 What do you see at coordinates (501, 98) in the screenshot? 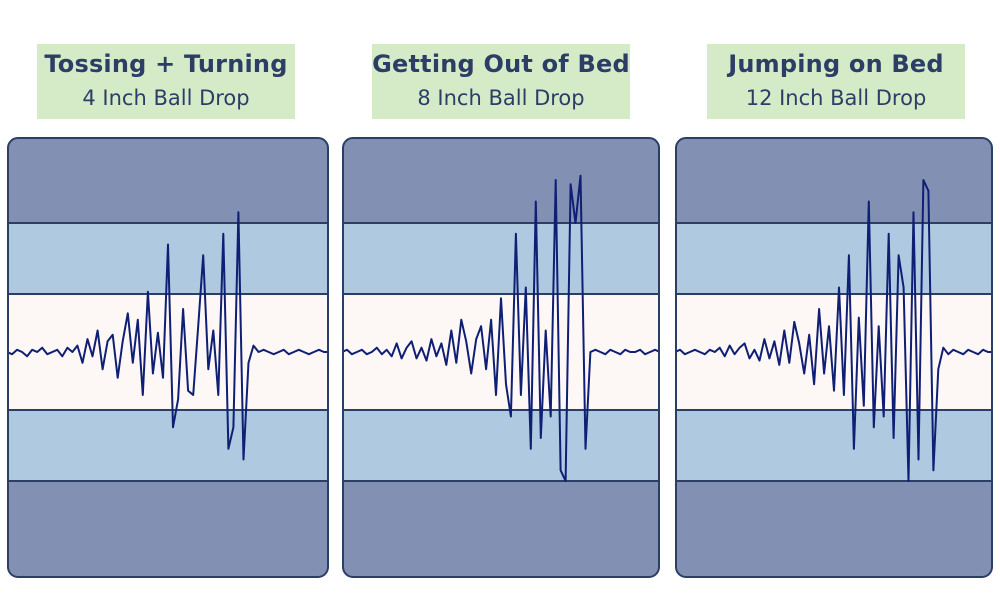
I see `panel-subtitle: 8 Inch Ball Drop` at bounding box center [501, 98].